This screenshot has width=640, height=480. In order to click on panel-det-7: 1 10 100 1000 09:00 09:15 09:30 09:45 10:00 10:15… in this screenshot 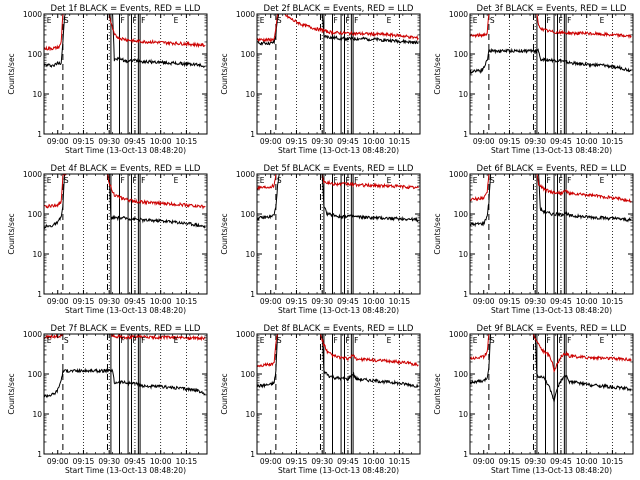, I will do `click(107, 399)`.